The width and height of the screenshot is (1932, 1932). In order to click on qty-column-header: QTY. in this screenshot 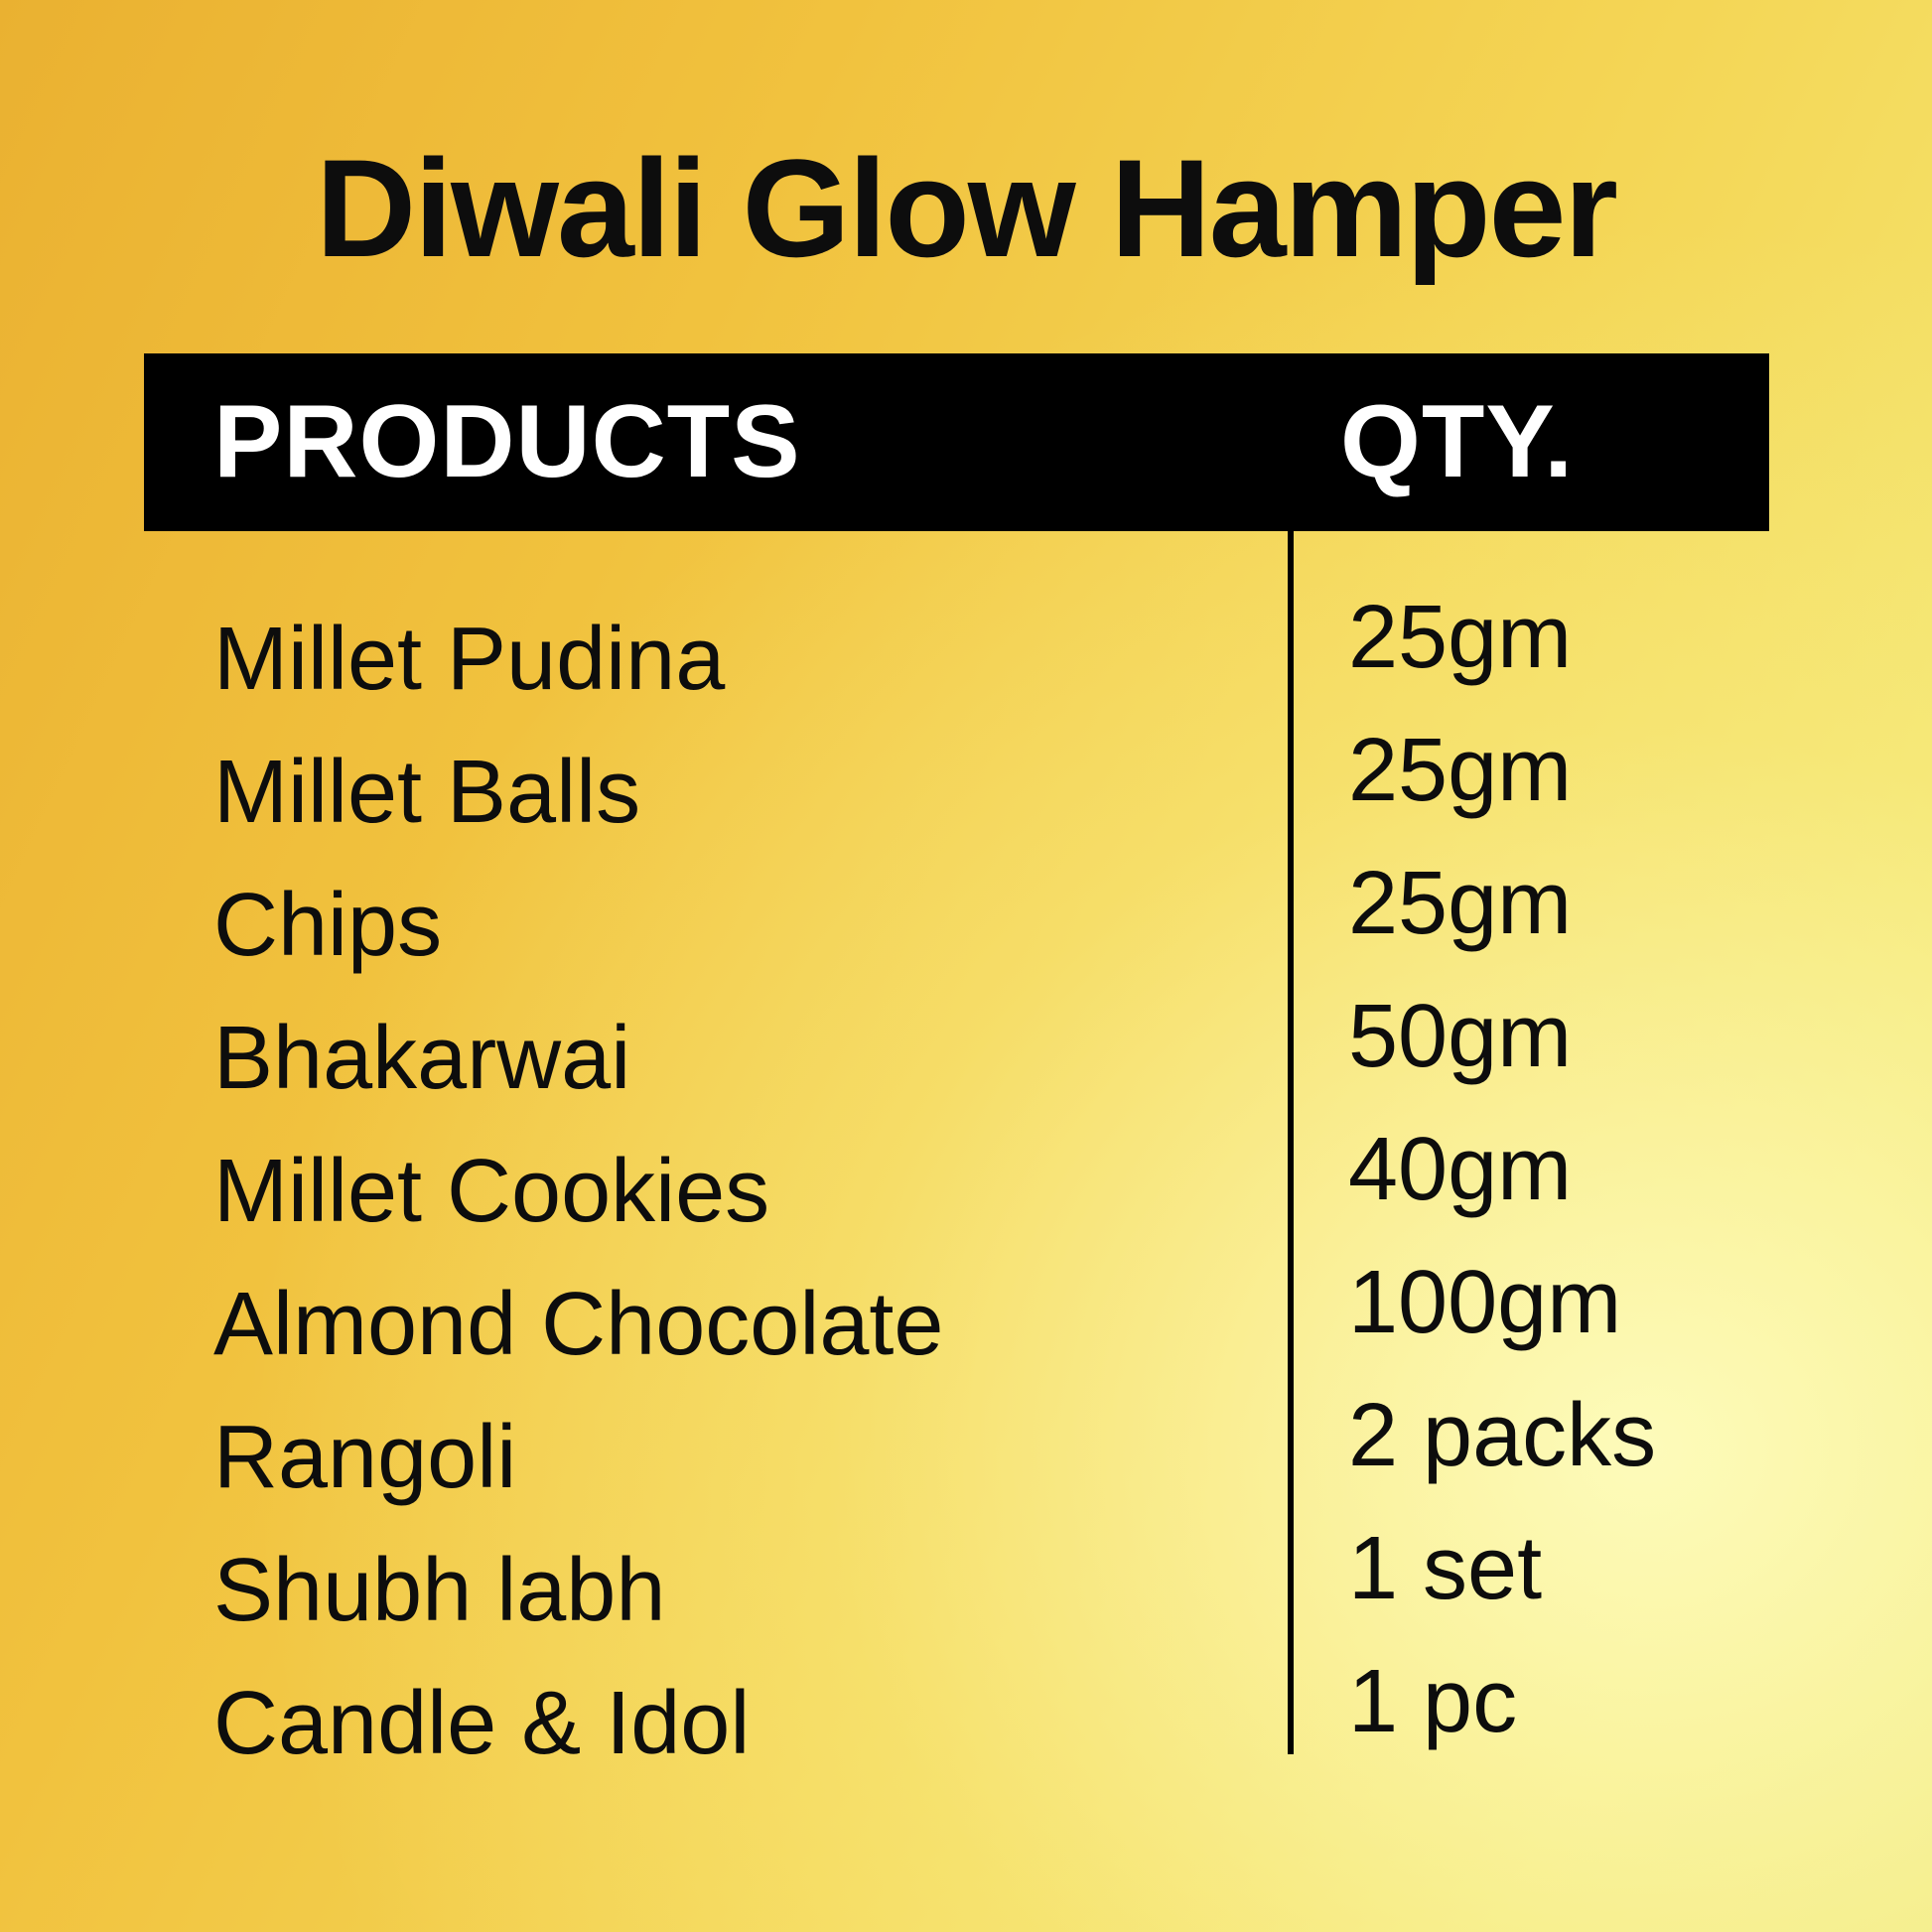, I will do `click(1457, 442)`.